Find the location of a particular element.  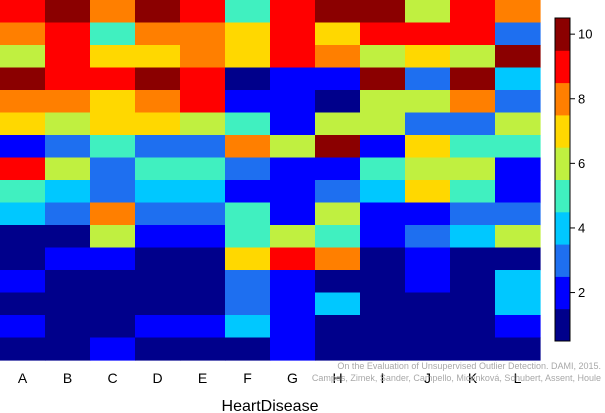

colorbar-frame is located at coordinates (562, 179).